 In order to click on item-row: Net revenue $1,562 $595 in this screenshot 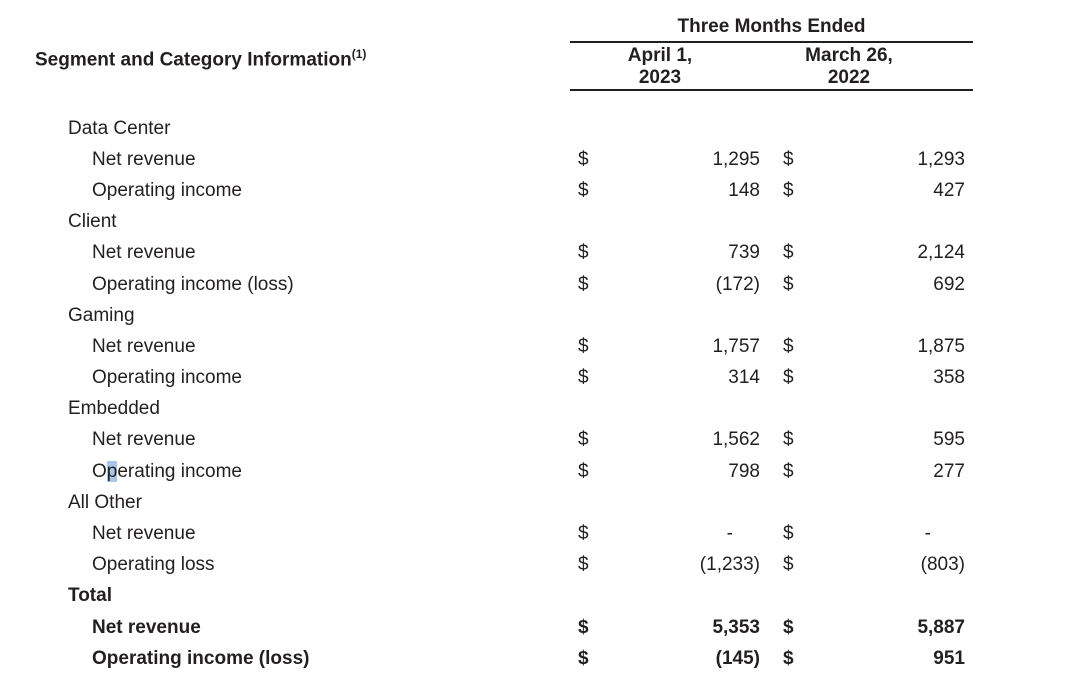, I will do `click(540, 440)`.